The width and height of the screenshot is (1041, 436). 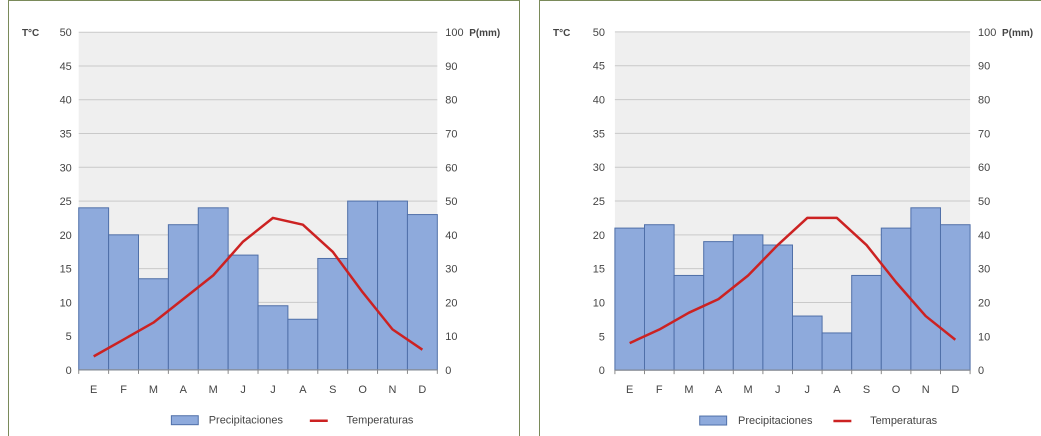 What do you see at coordinates (69, 337) in the screenshot?
I see `left-axis-tick-label: 5` at bounding box center [69, 337].